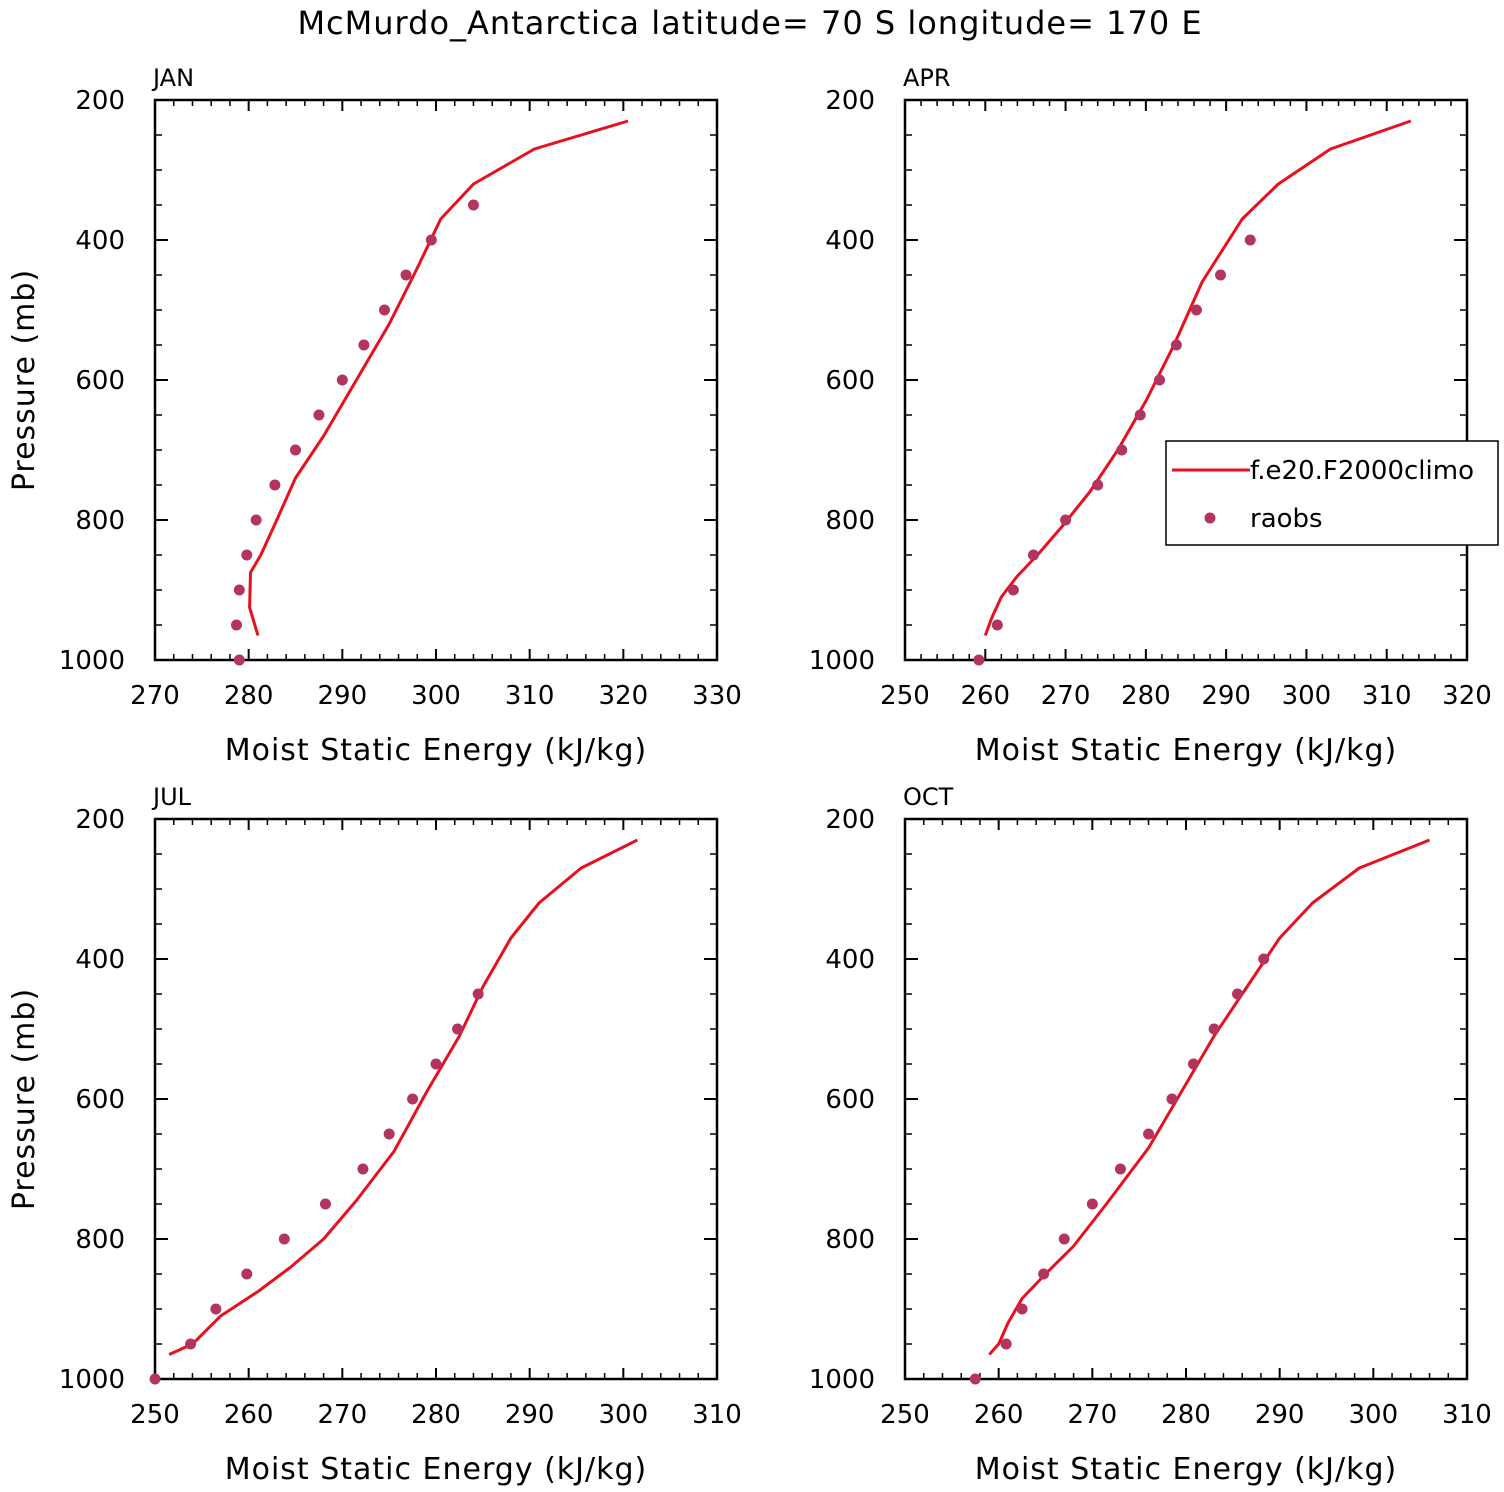 This screenshot has width=1504, height=1492. What do you see at coordinates (172, 78) in the screenshot?
I see `panel-label: JAN` at bounding box center [172, 78].